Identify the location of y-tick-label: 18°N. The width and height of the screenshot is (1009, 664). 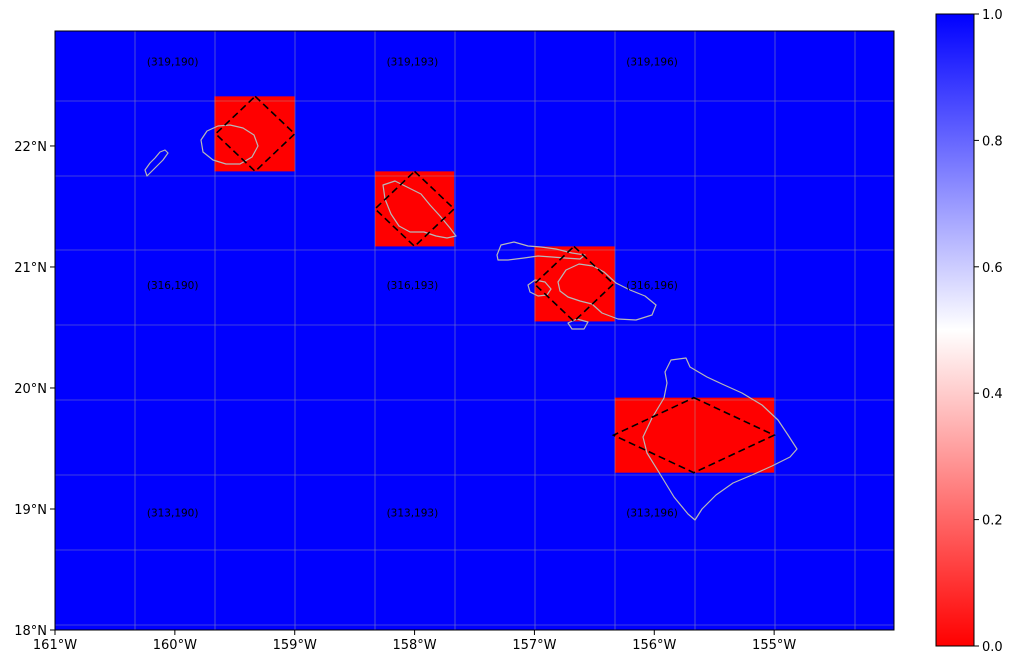
(30, 631).